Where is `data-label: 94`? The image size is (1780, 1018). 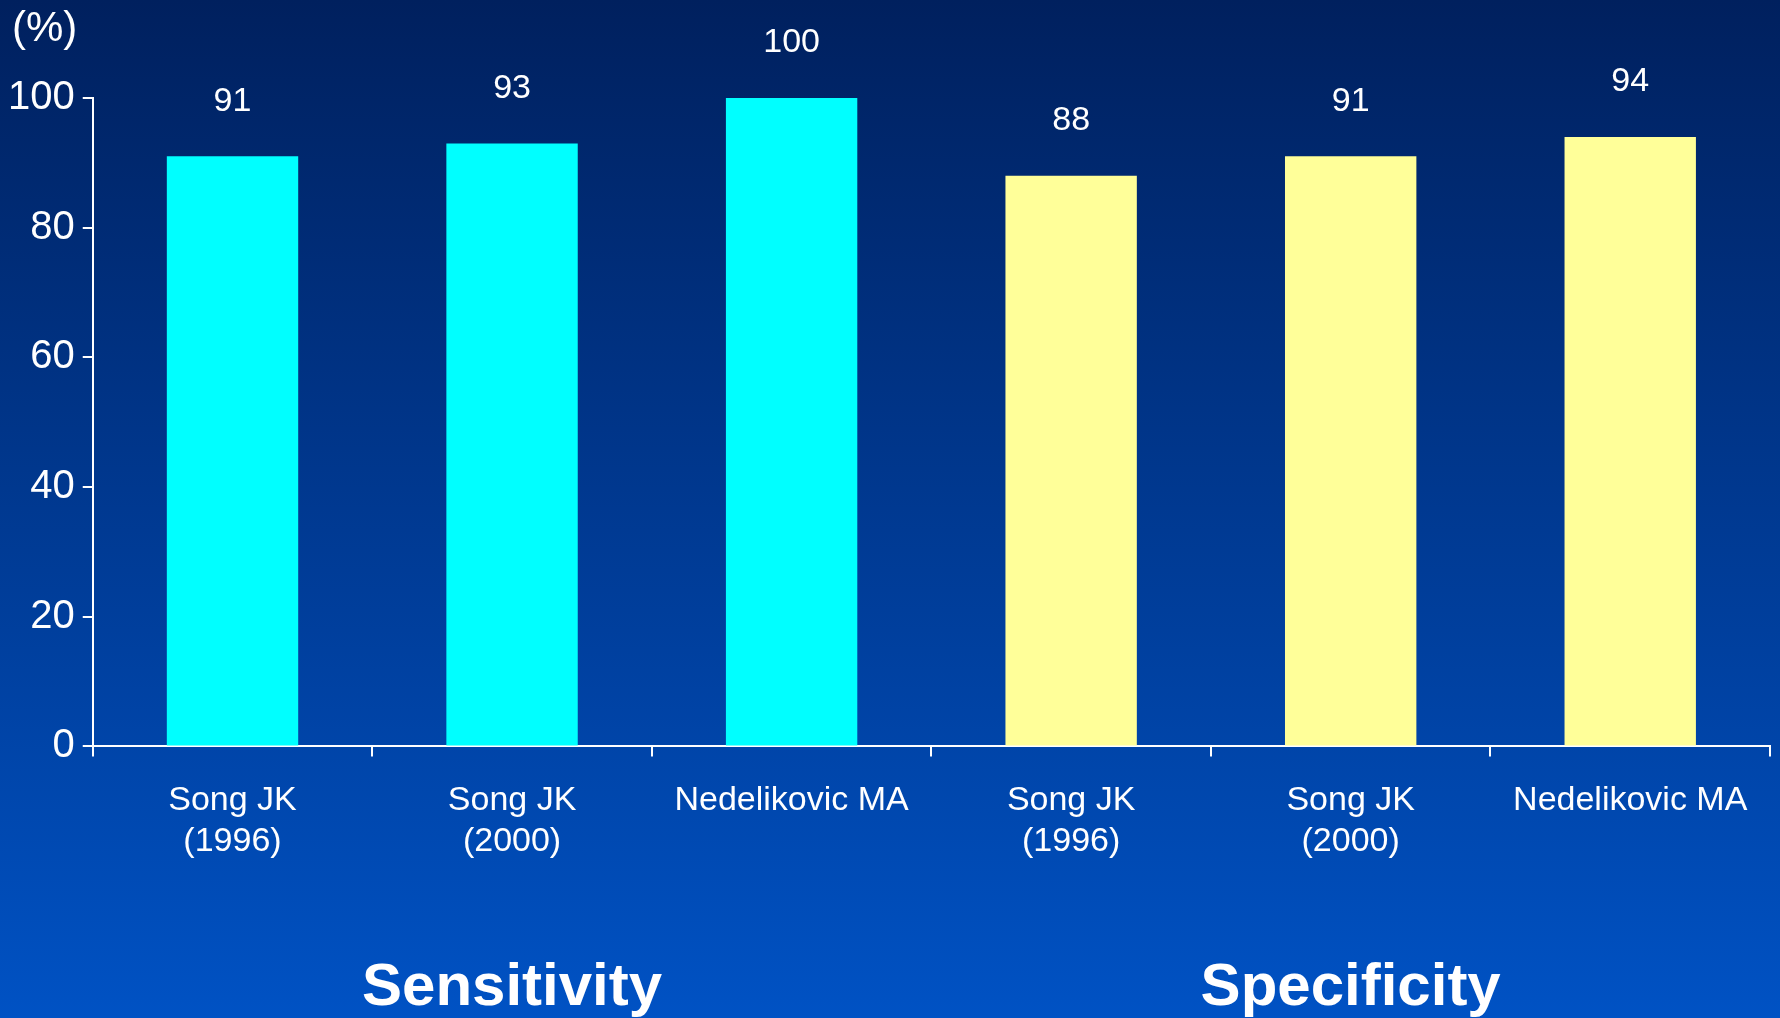
data-label: 94 is located at coordinates (1630, 79).